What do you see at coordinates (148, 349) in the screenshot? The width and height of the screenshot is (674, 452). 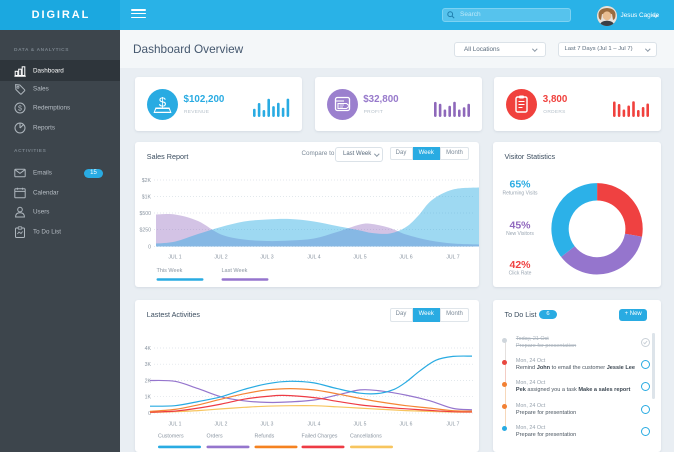 I see `svg-text: 4K` at bounding box center [148, 349].